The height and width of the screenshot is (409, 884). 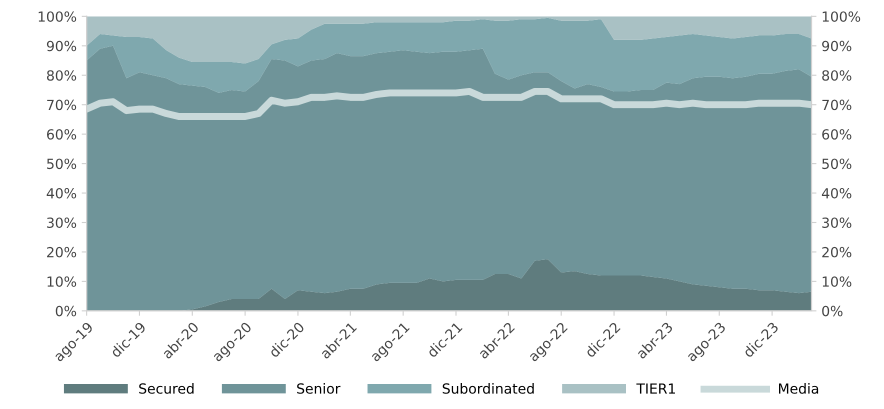 What do you see at coordinates (62, 281) in the screenshot?
I see `y-tick-label: 10%` at bounding box center [62, 281].